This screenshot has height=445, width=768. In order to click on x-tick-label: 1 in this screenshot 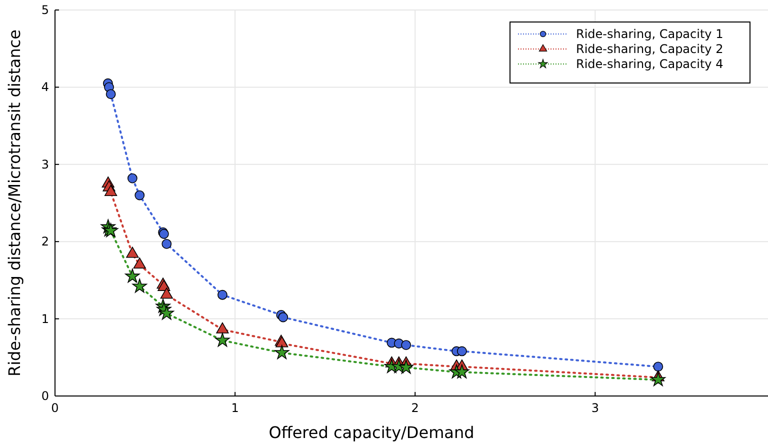, I will do `click(235, 408)`.